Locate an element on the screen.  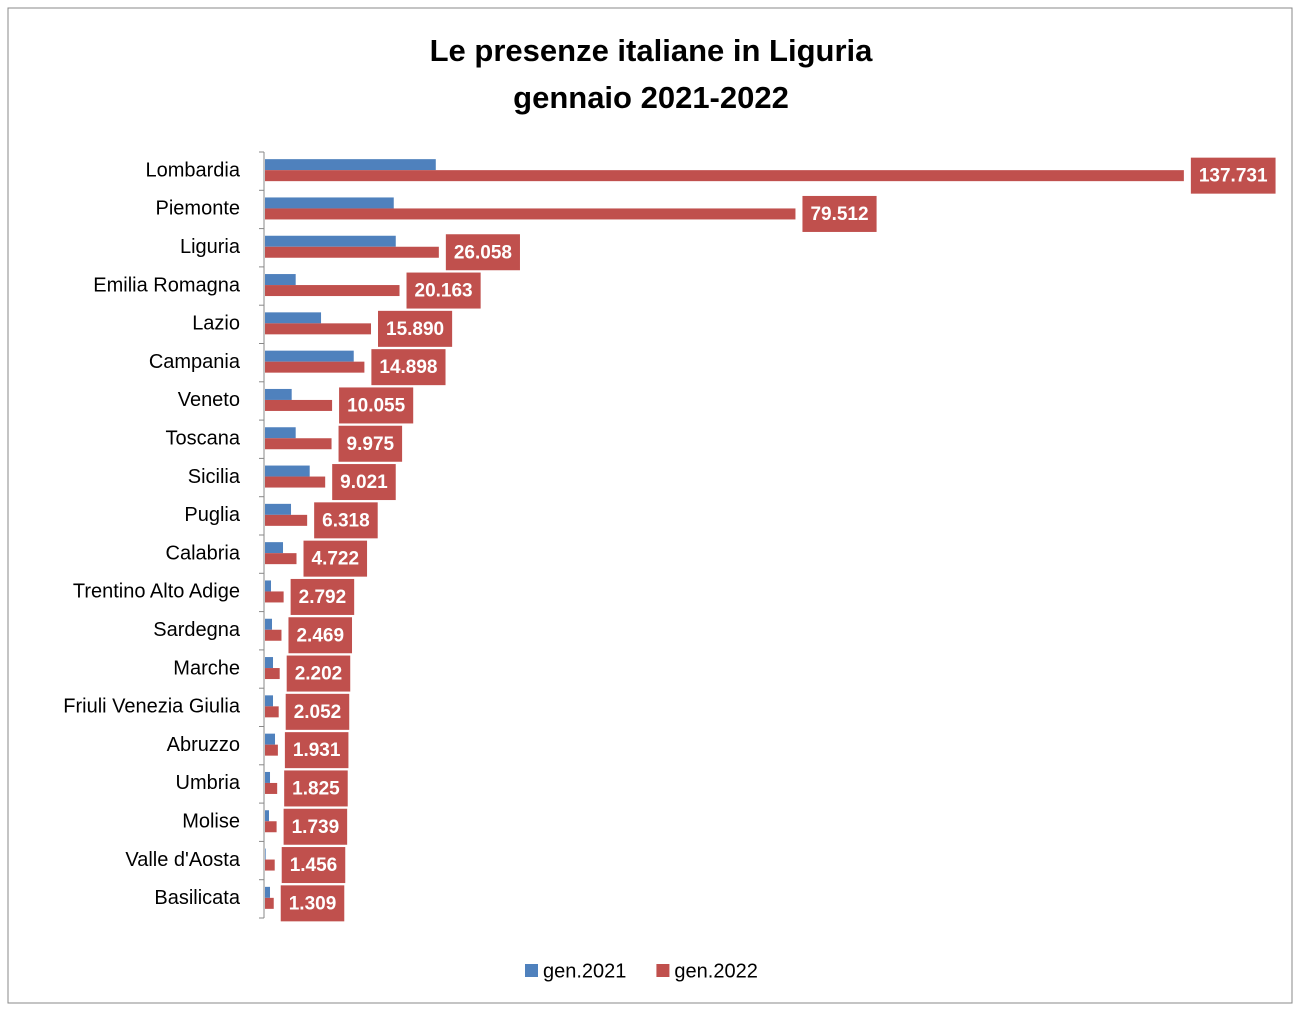
data-label: 2.202 is located at coordinates (319, 674).